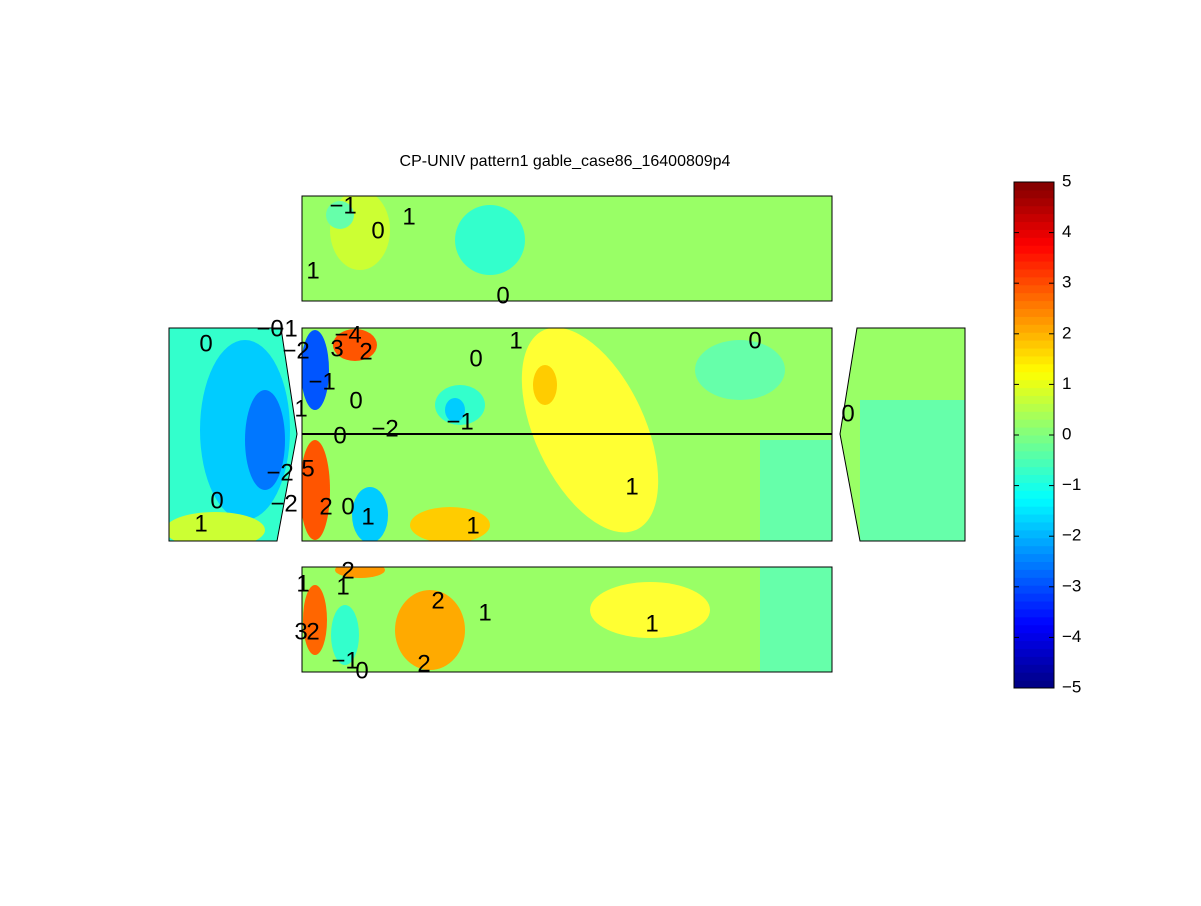 This screenshot has width=1201, height=906. Describe the element at coordinates (1066, 282) in the screenshot. I see `colorbar-tick-label: 3` at that location.